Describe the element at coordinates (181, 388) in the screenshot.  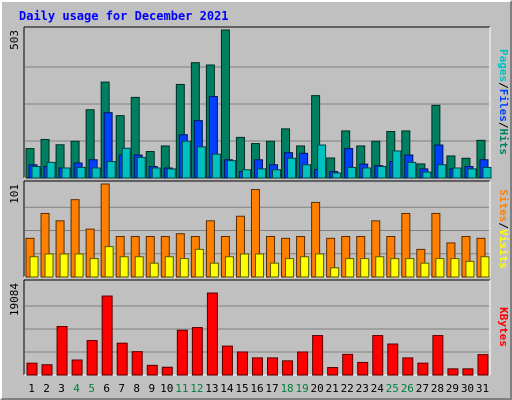
I see `day-label: 11` at that location.